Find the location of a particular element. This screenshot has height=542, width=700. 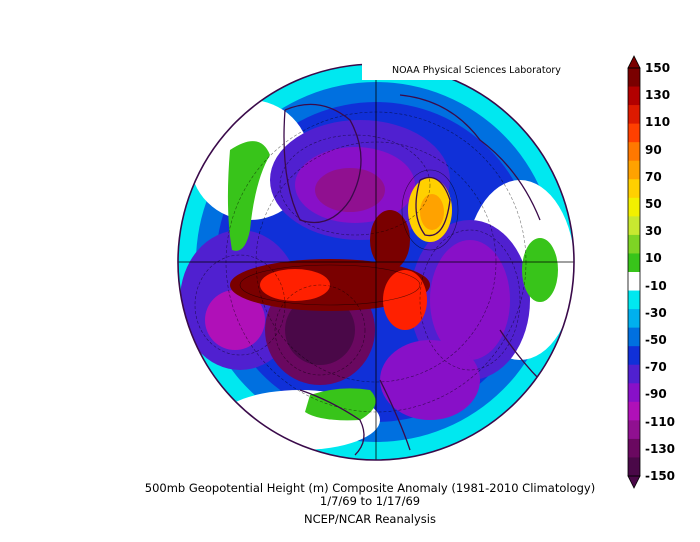

data-source: NCEP/NCAR Reanalysis is located at coordinates (370, 519).